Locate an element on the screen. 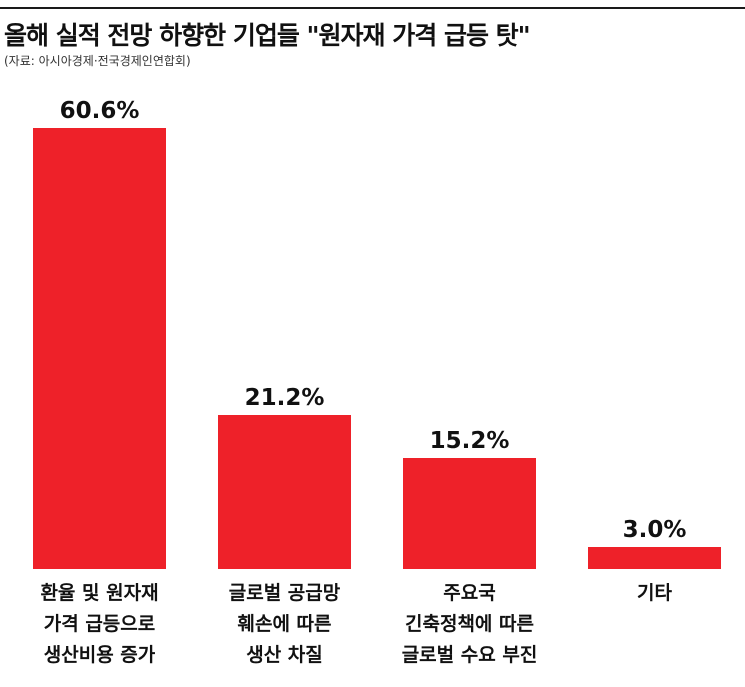  category-label-2-line-3: 생산 차질 is located at coordinates (284, 655).